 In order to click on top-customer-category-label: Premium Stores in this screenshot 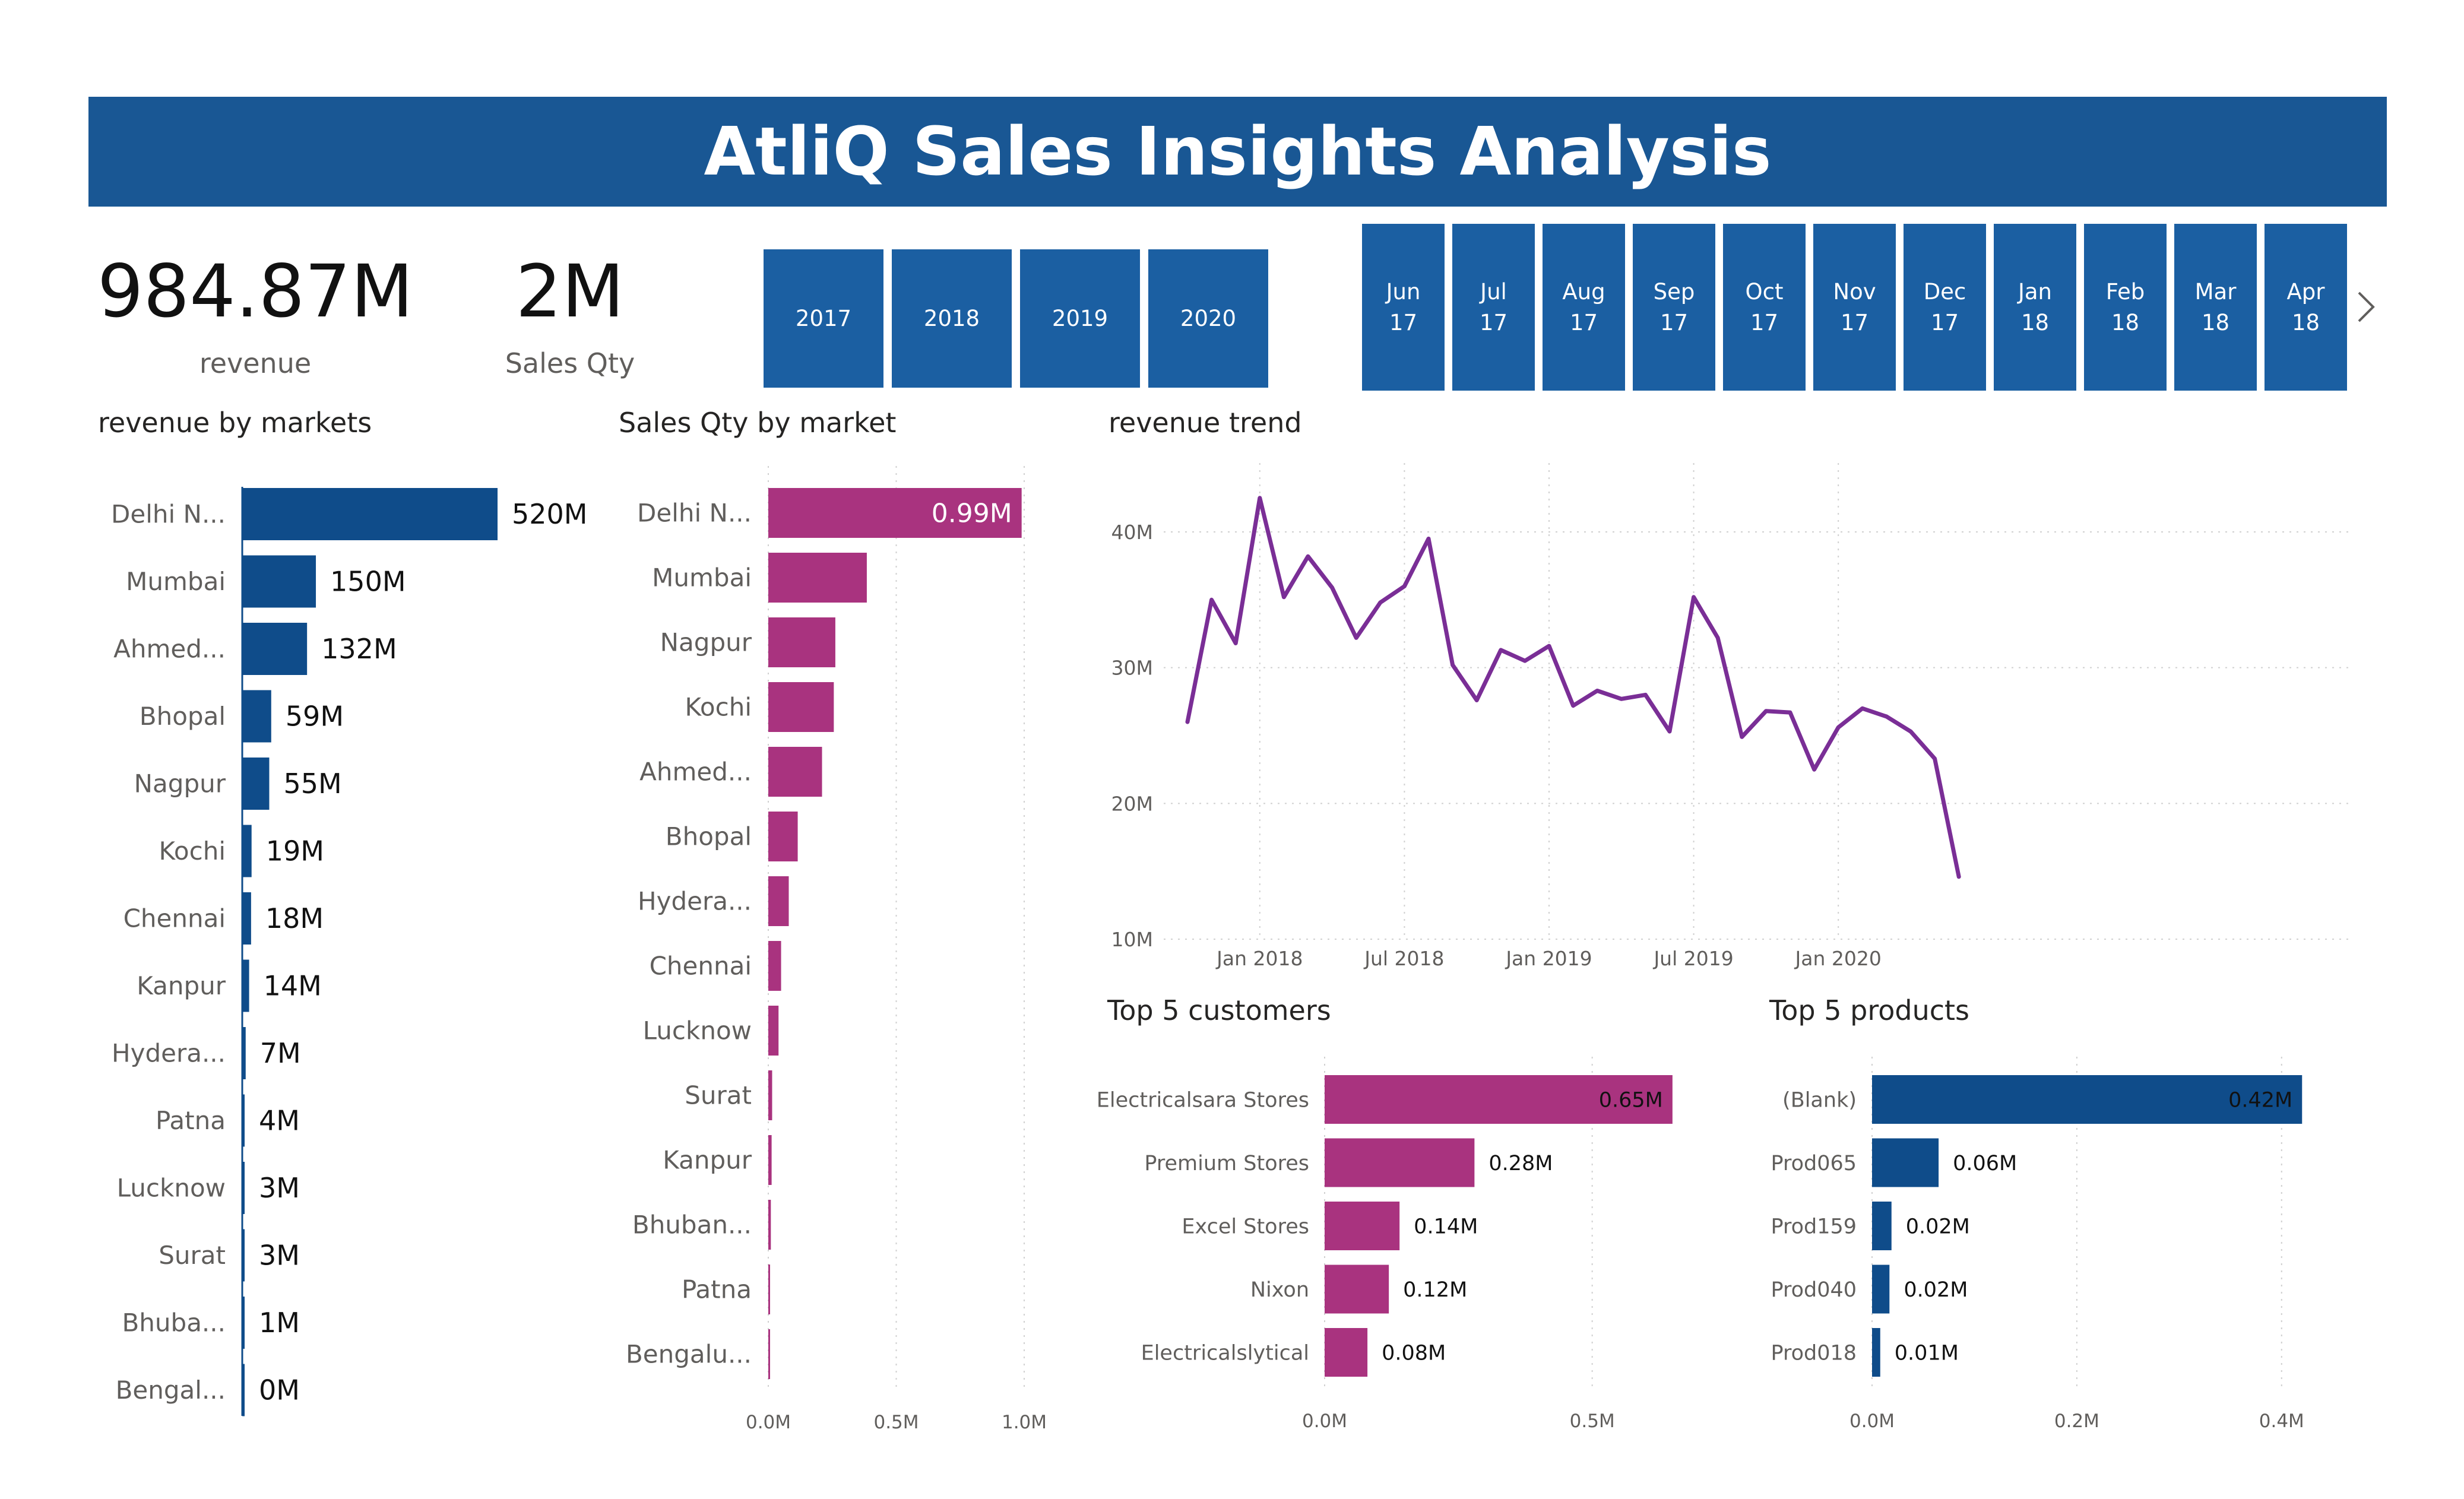, I will do `click(1226, 1163)`.